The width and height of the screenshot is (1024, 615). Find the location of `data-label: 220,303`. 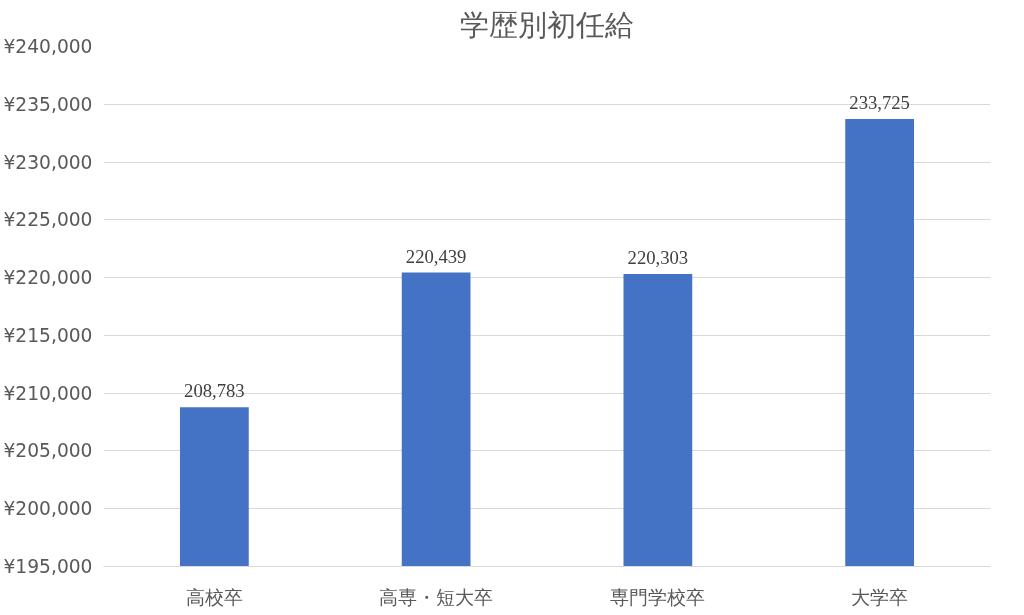

data-label: 220,303 is located at coordinates (658, 258).